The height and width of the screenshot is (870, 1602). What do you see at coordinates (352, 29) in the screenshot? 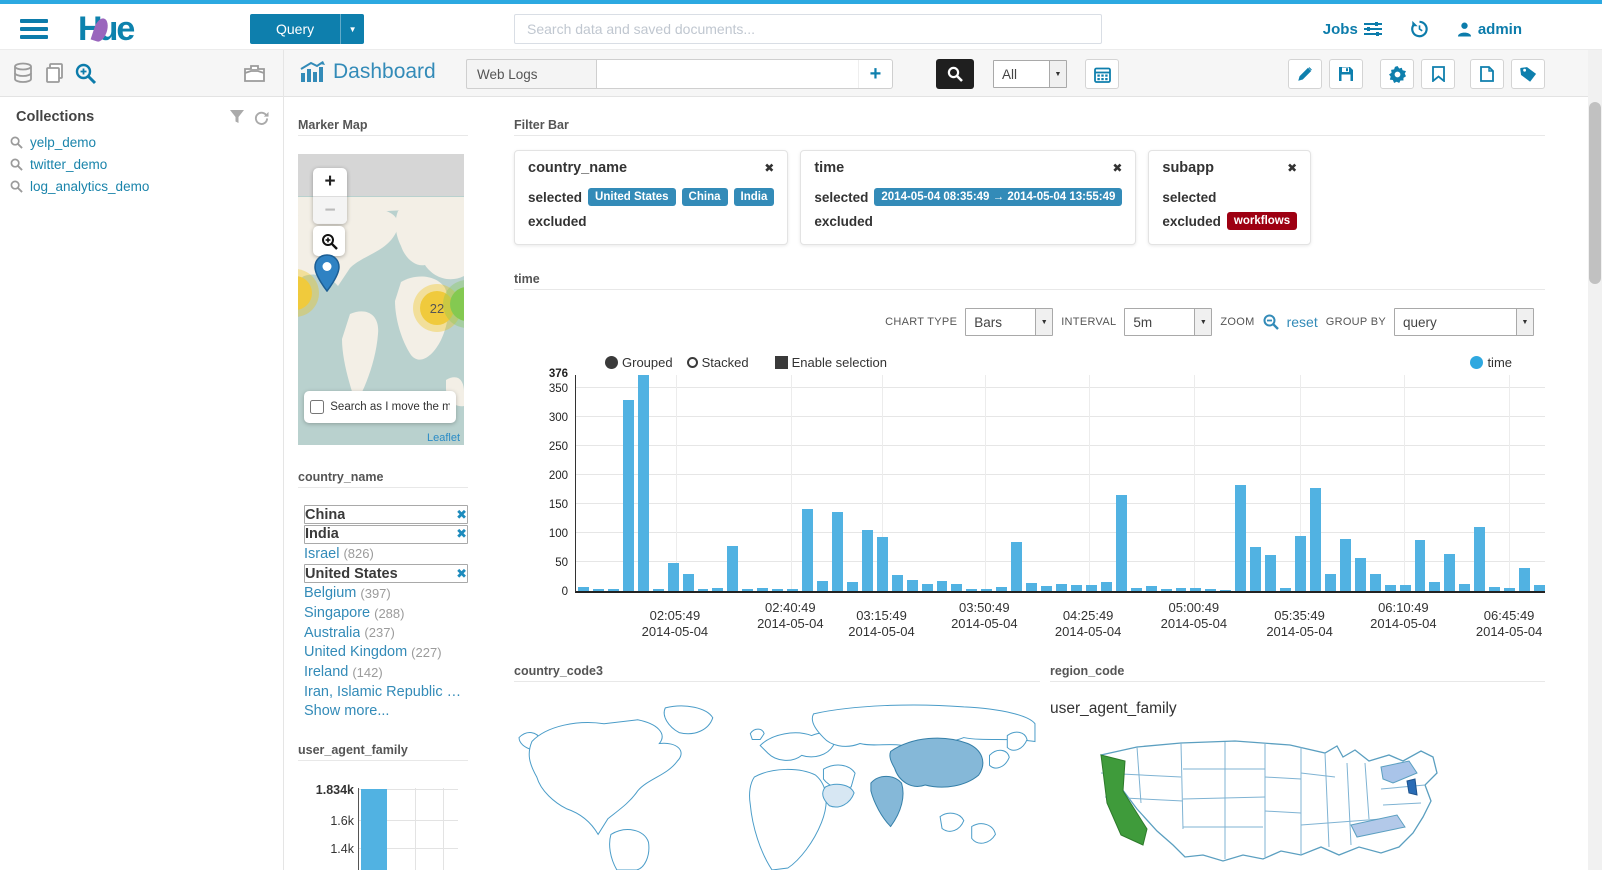
I see `query-dropdown-caret-icon: ▼` at bounding box center [352, 29].